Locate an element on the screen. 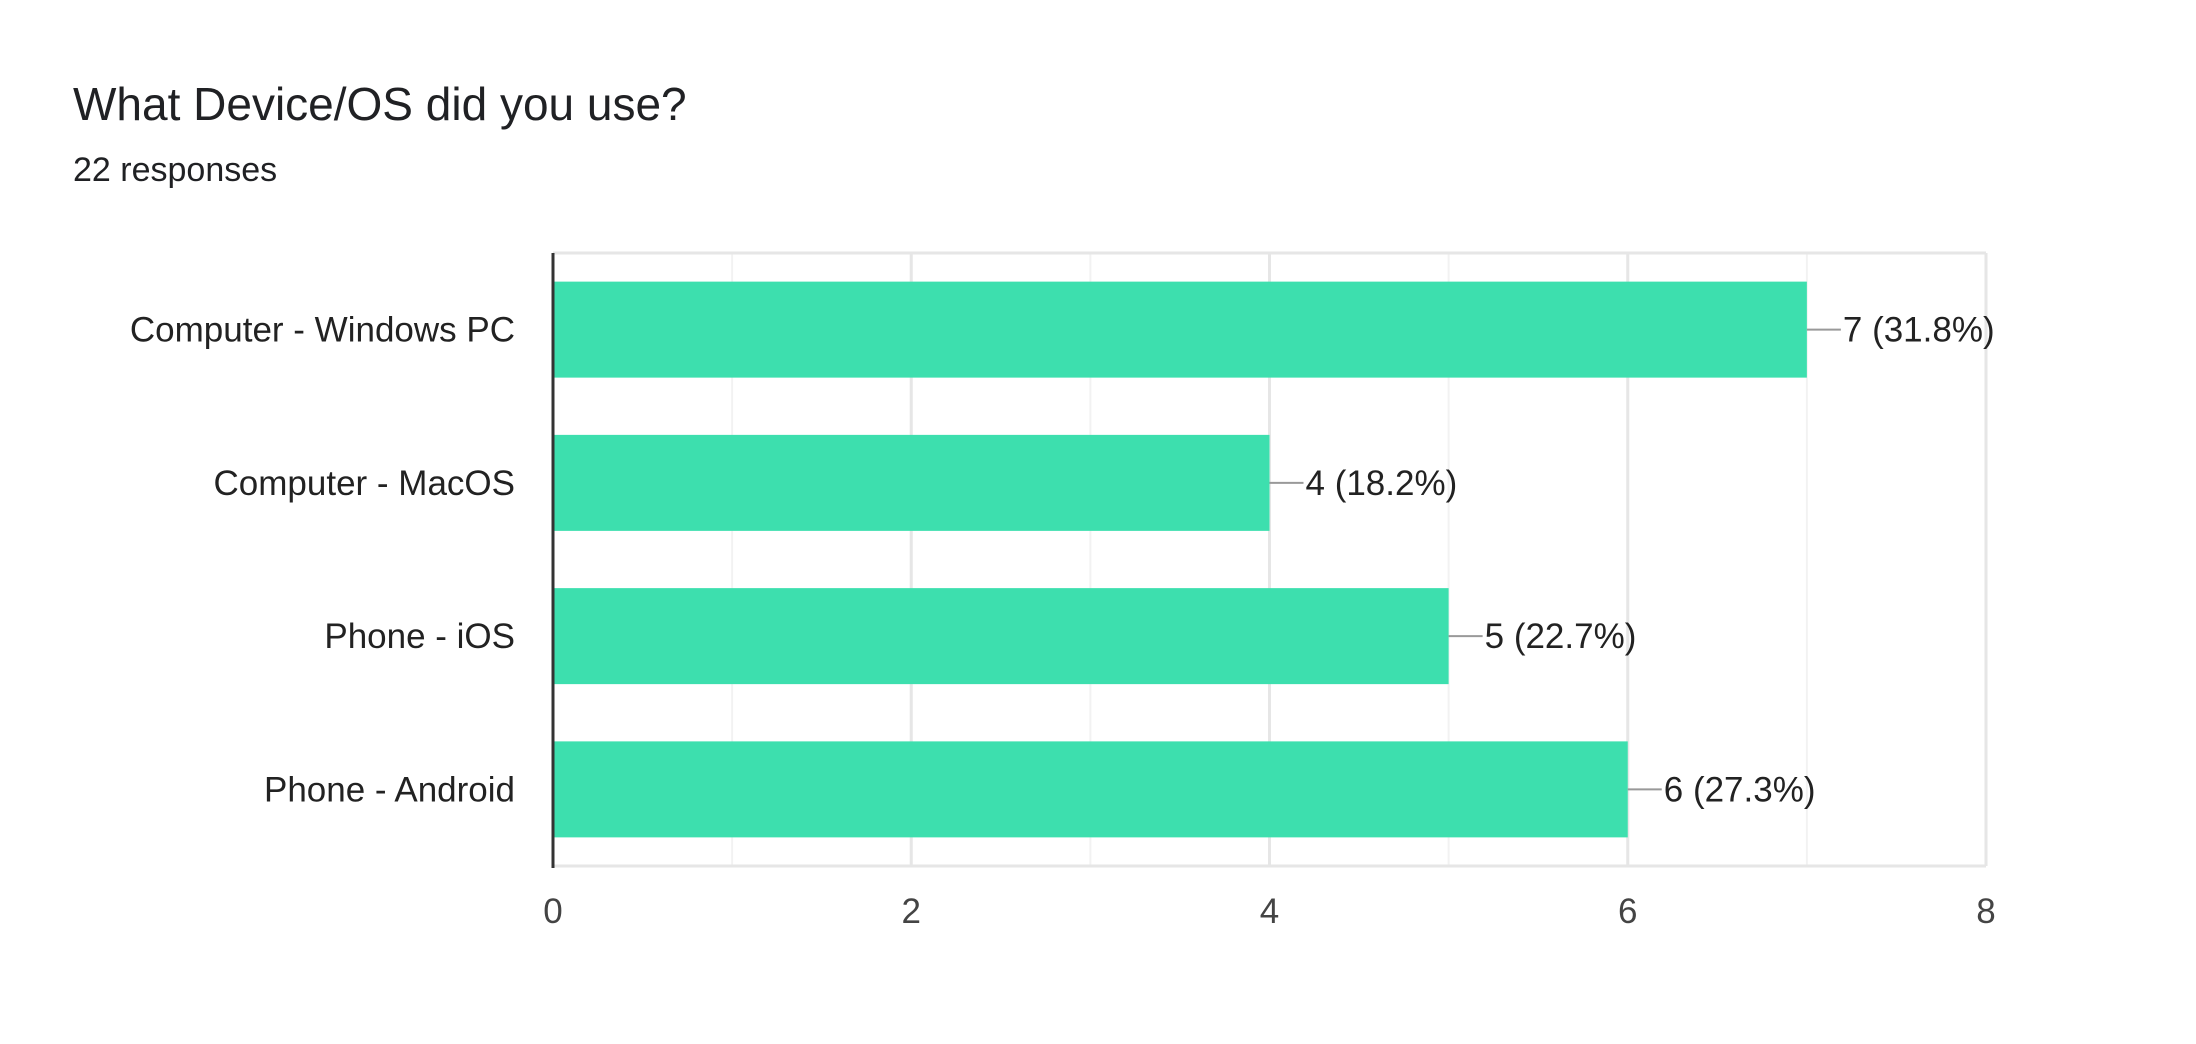  x-tick-label: 4 is located at coordinates (1269, 911).